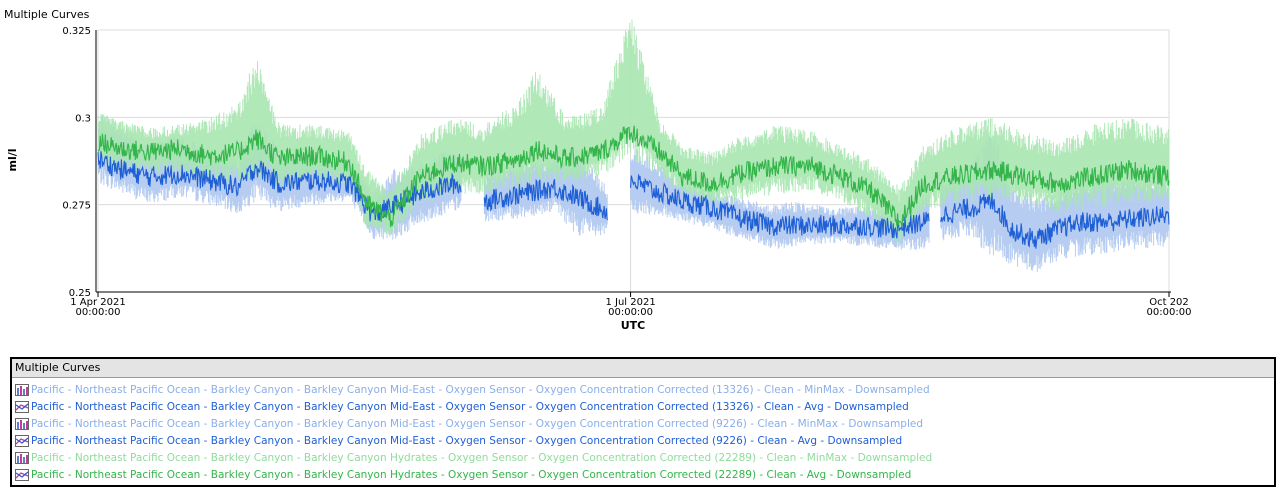 Image resolution: width=1287 pixels, height=496 pixels. What do you see at coordinates (76, 31) in the screenshot?
I see `y-tick-label: 0.325` at bounding box center [76, 31].